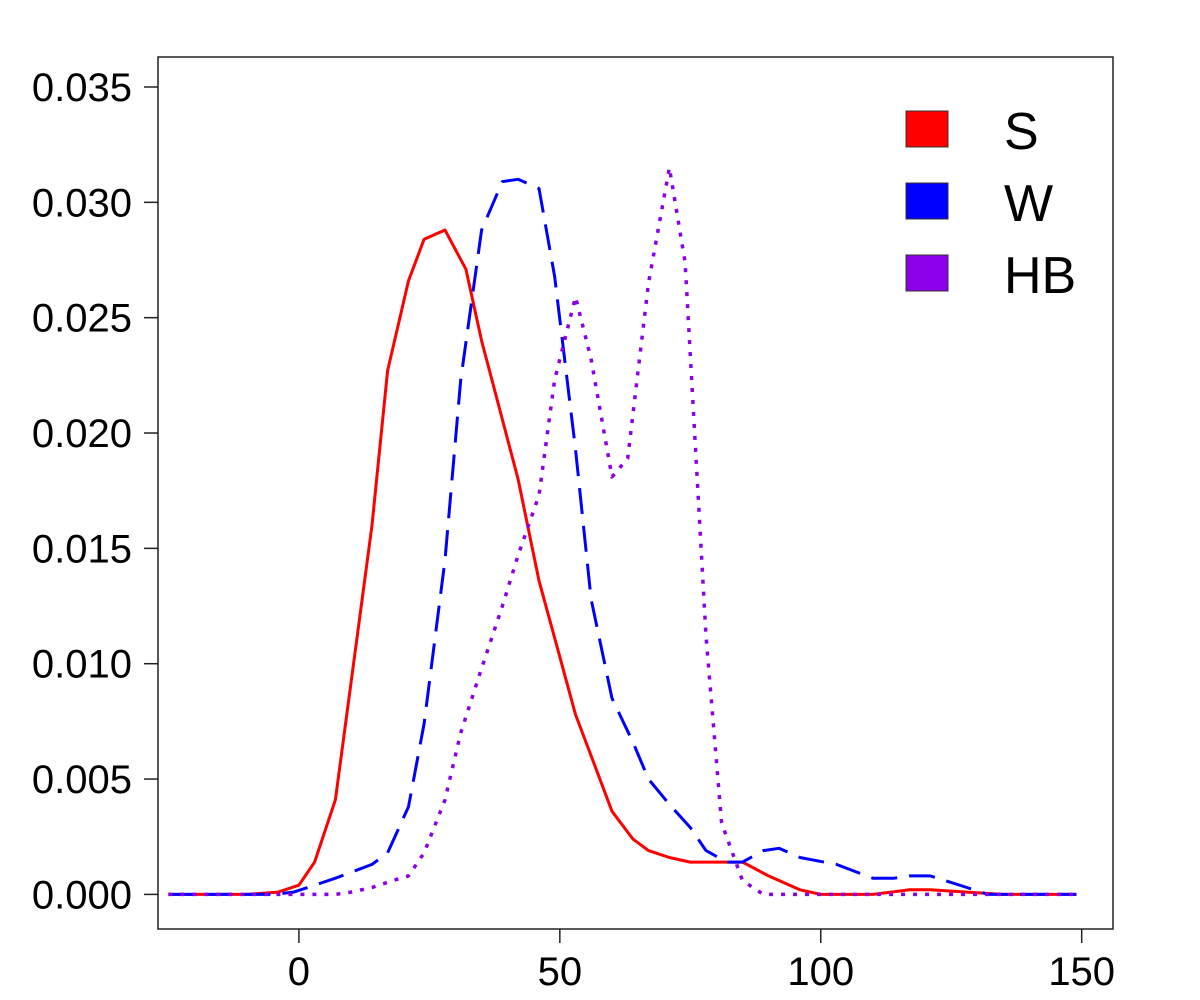 The height and width of the screenshot is (1000, 1200). What do you see at coordinates (560, 972) in the screenshot?
I see `x-tick-label: 50` at bounding box center [560, 972].